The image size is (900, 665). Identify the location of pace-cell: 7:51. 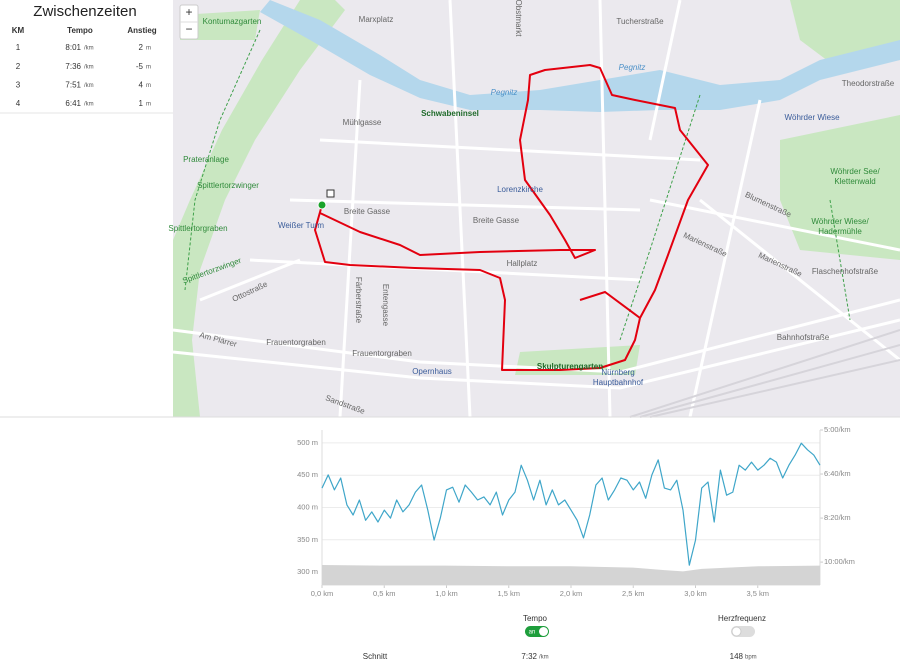
(73, 85).